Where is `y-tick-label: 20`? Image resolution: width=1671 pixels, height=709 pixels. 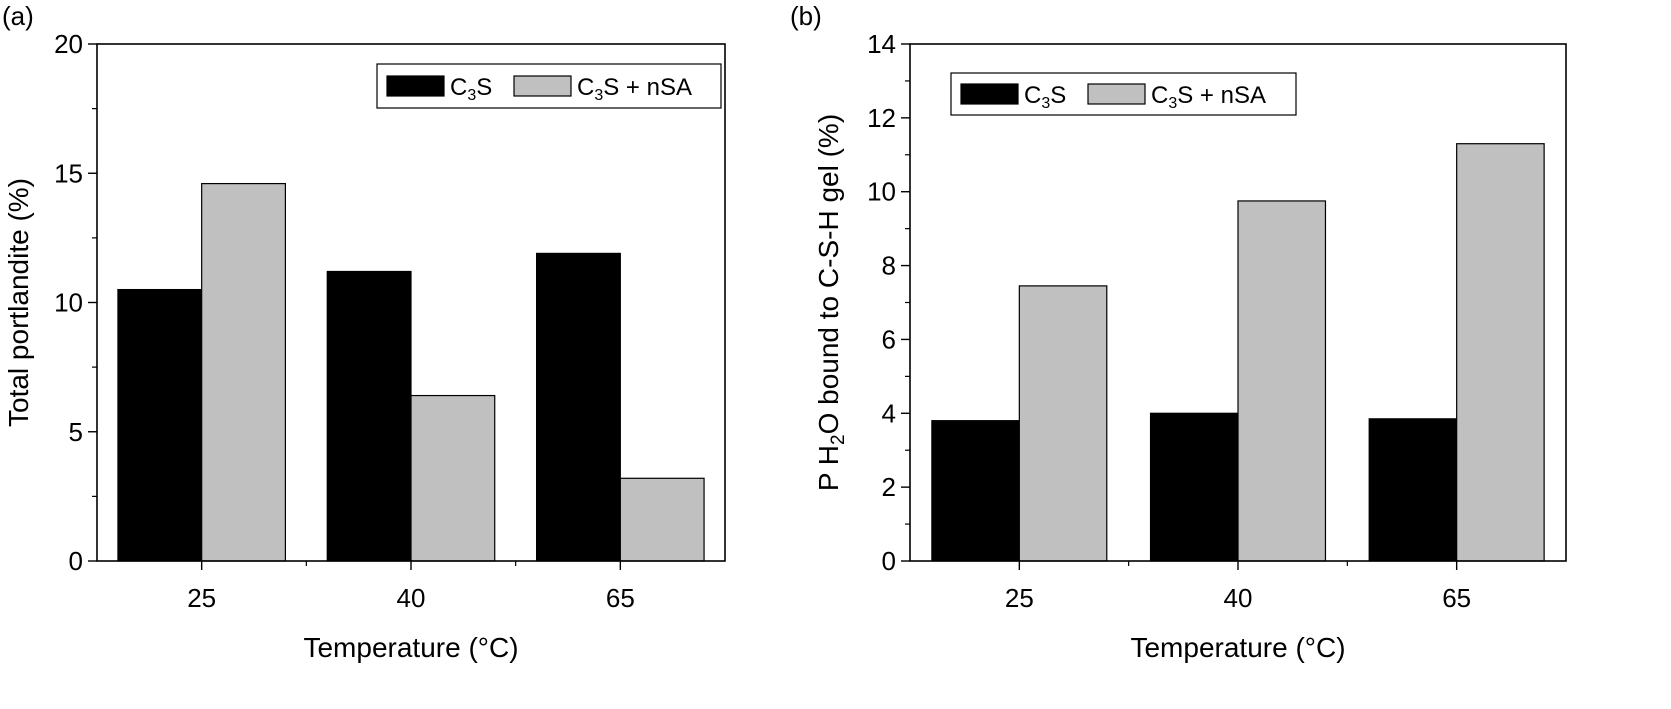
y-tick-label: 20 is located at coordinates (68, 44).